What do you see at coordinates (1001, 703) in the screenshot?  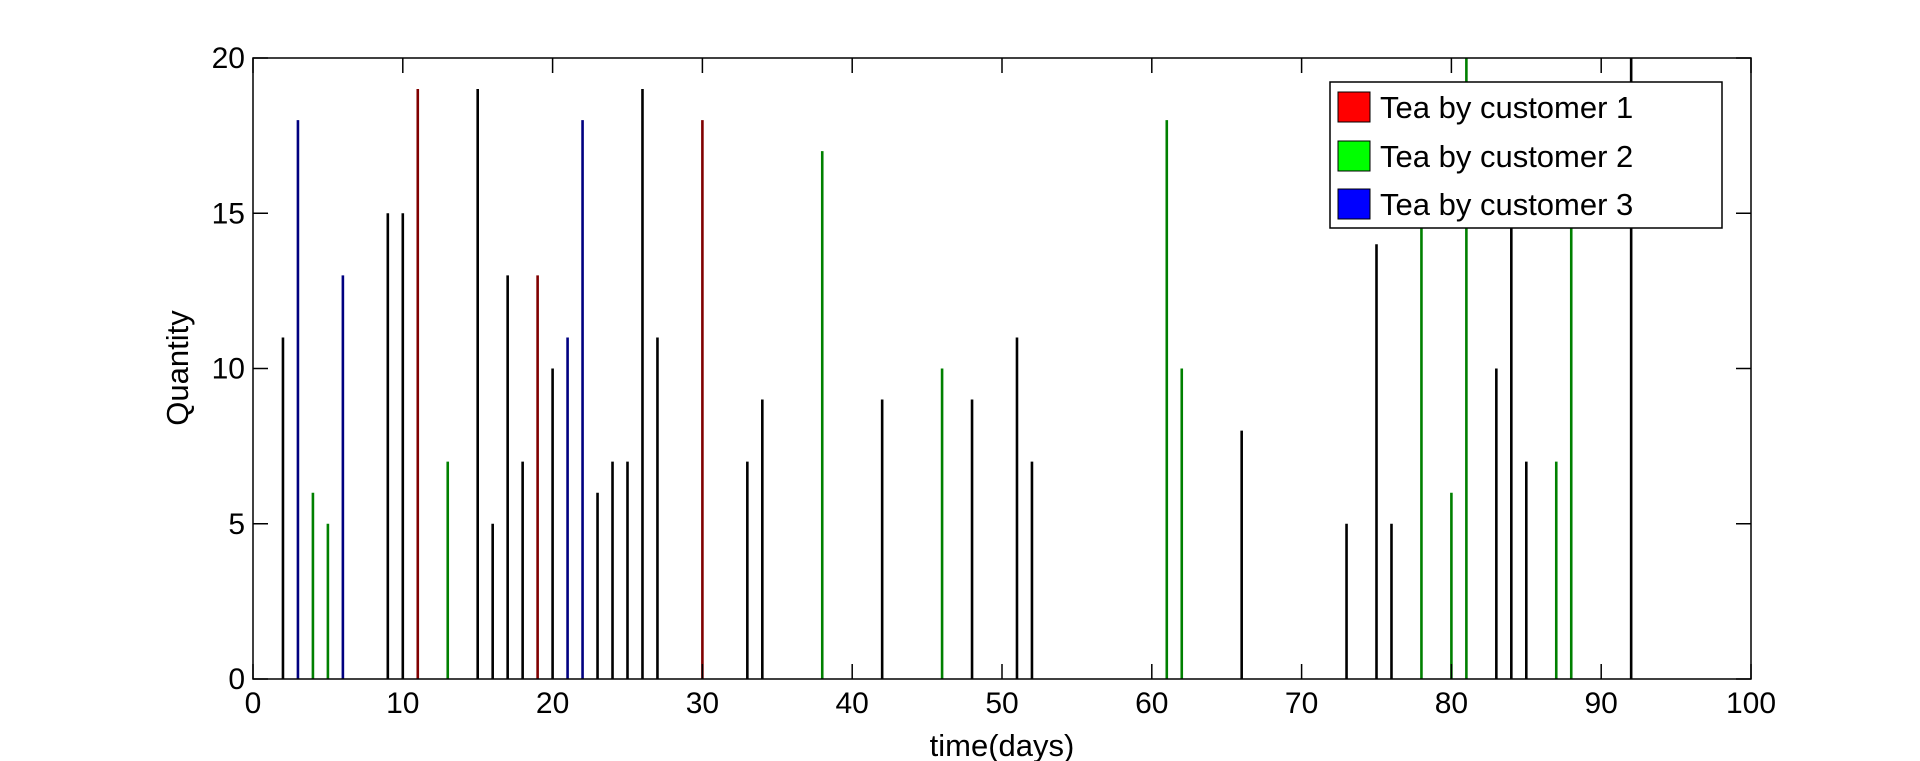 I see `x-tick-label: 50` at bounding box center [1001, 703].